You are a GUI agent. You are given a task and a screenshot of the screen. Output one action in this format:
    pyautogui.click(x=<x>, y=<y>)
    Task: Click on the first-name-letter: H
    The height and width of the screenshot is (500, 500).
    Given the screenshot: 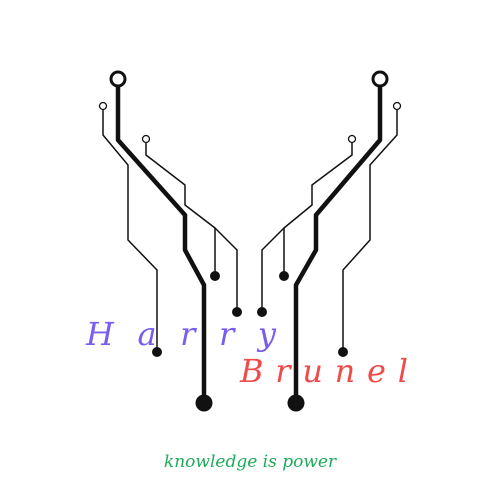 What is the action you would take?
    pyautogui.click(x=100, y=334)
    